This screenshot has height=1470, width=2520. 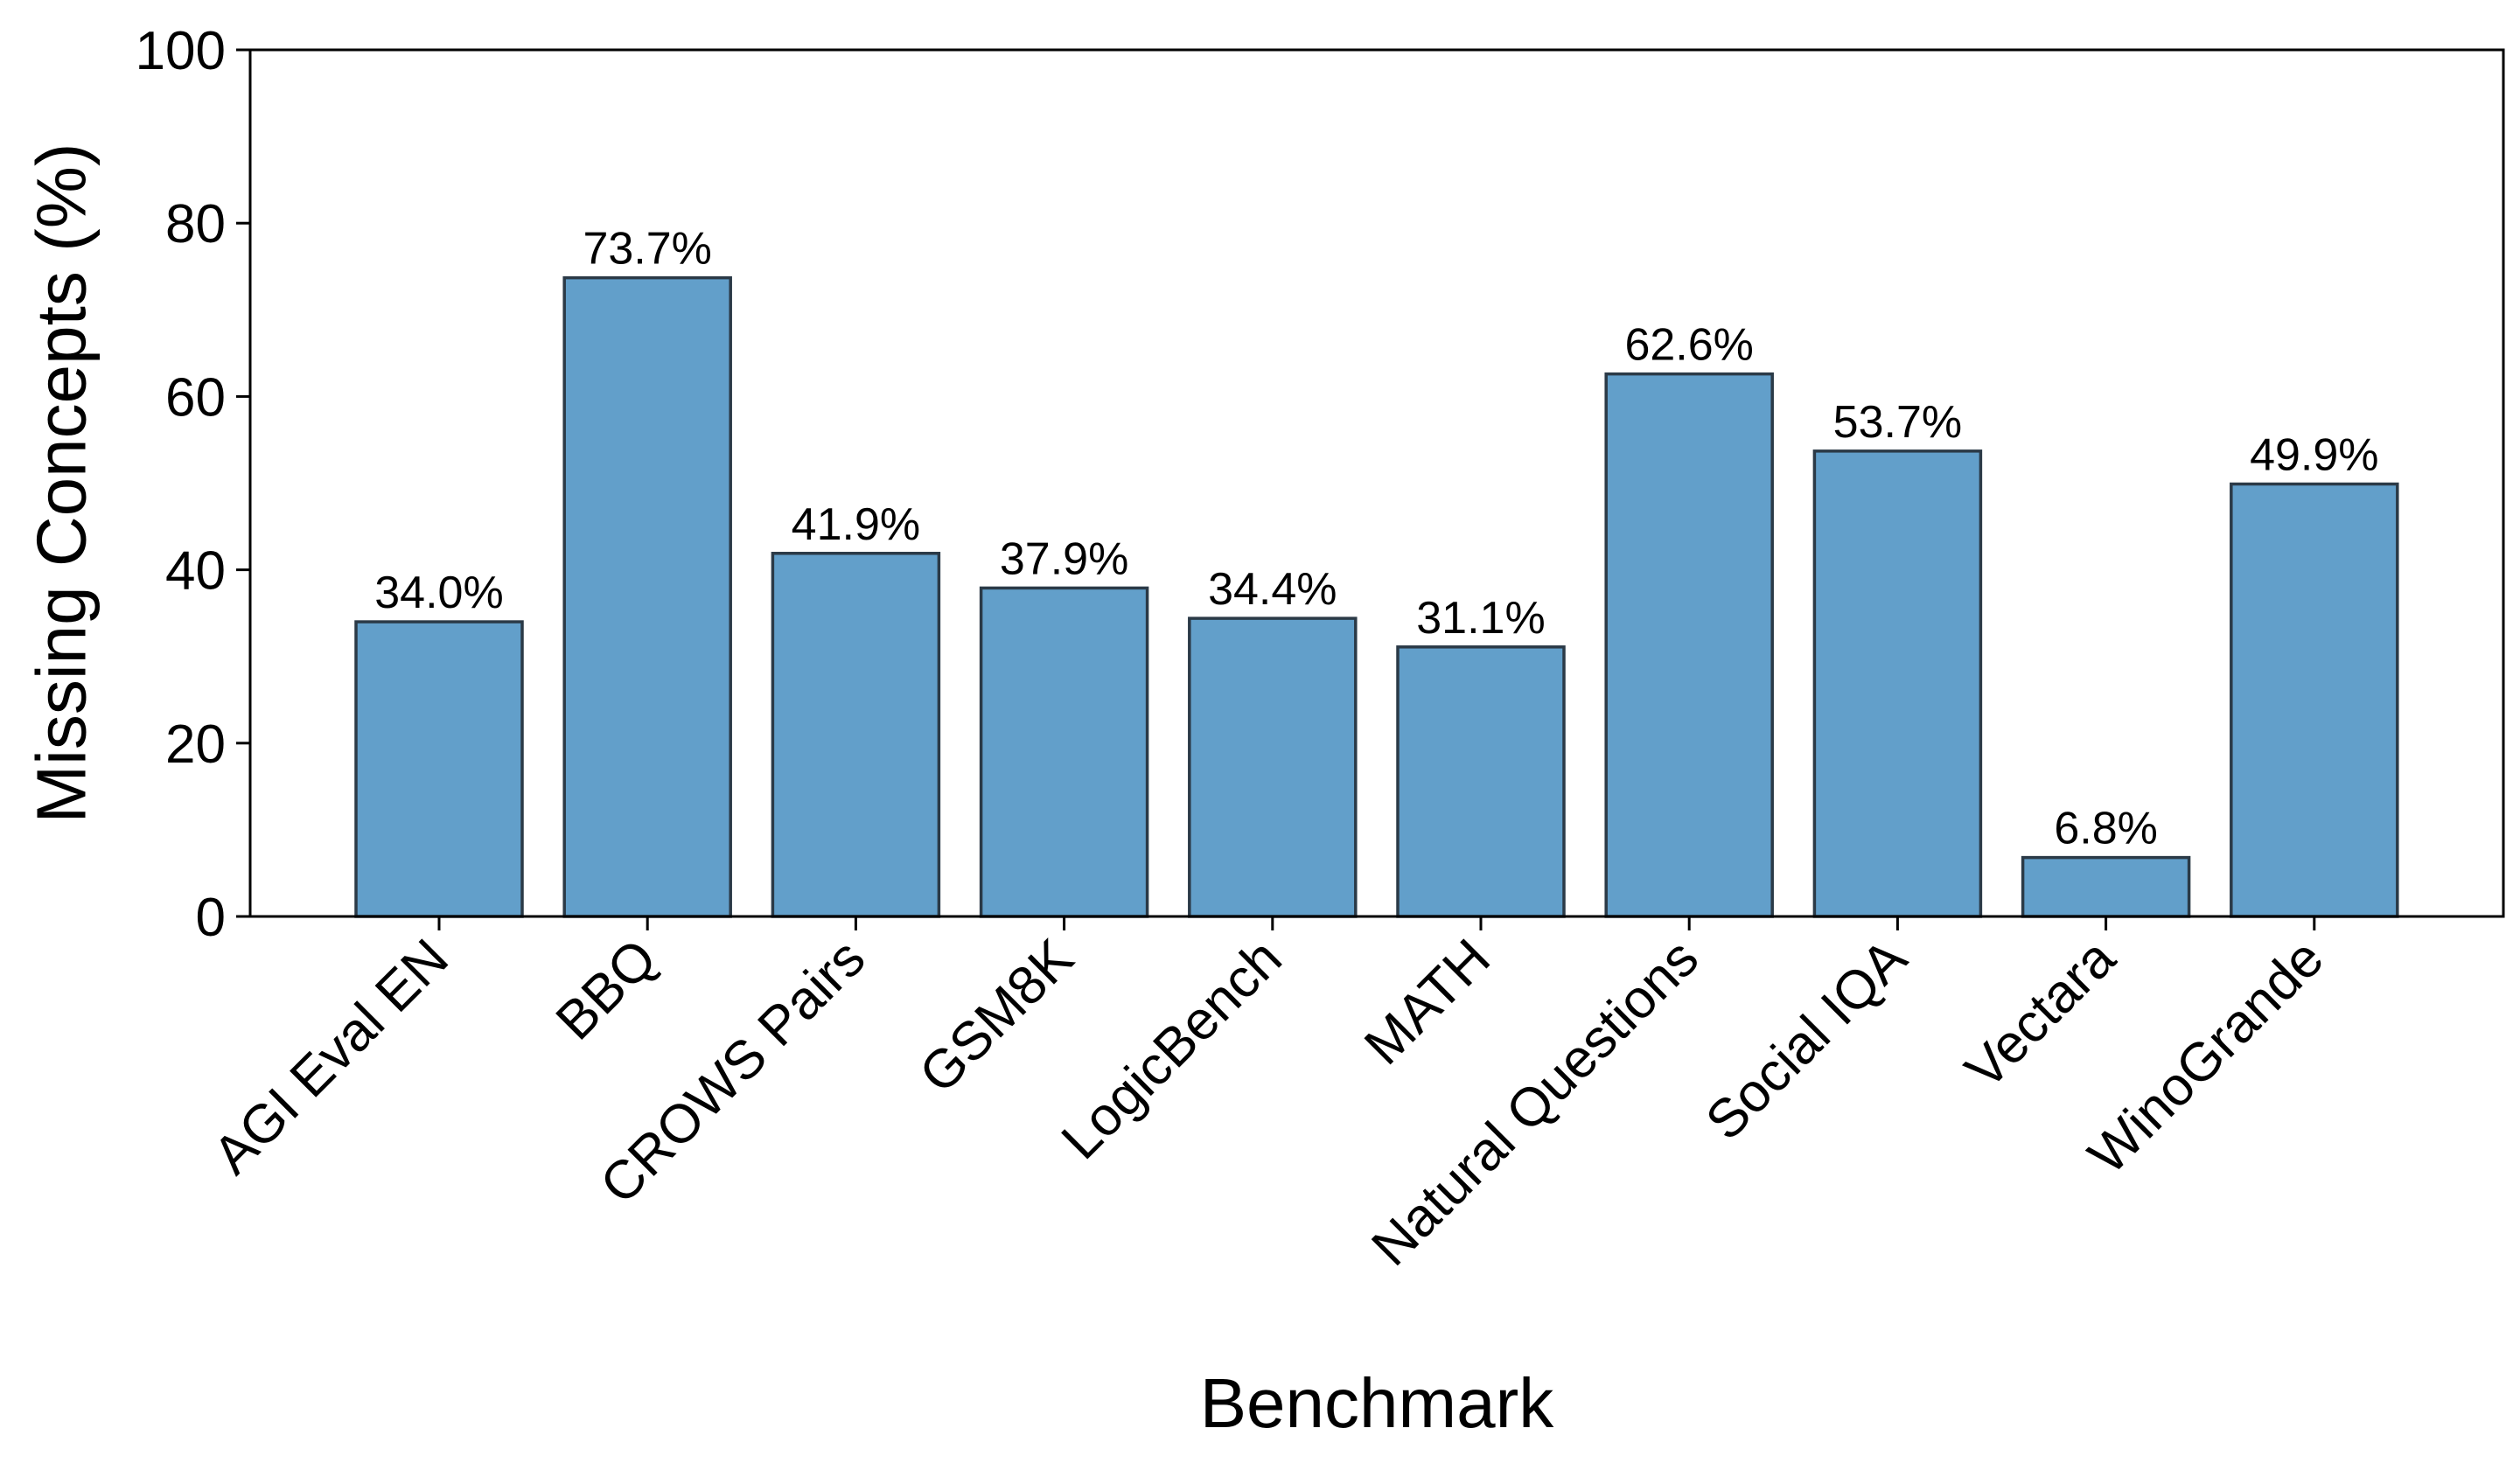 What do you see at coordinates (647, 596) in the screenshot?
I see `bar-bbq` at bounding box center [647, 596].